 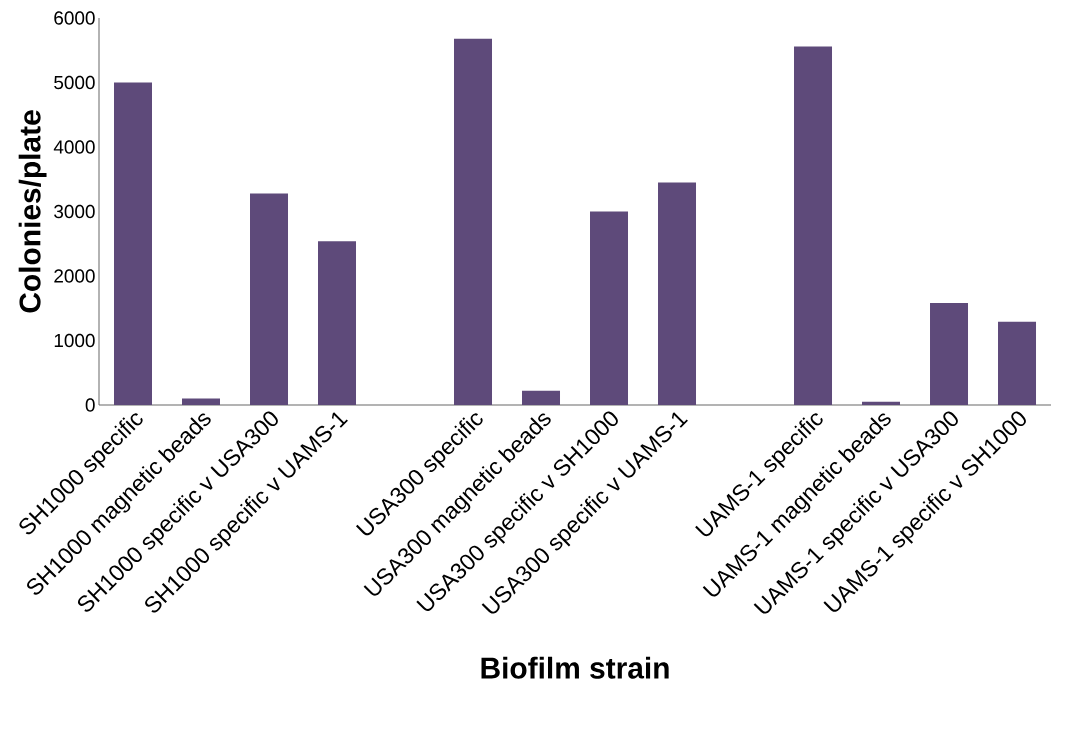 I want to click on y-tick-label: 6000, so click(x=74, y=18).